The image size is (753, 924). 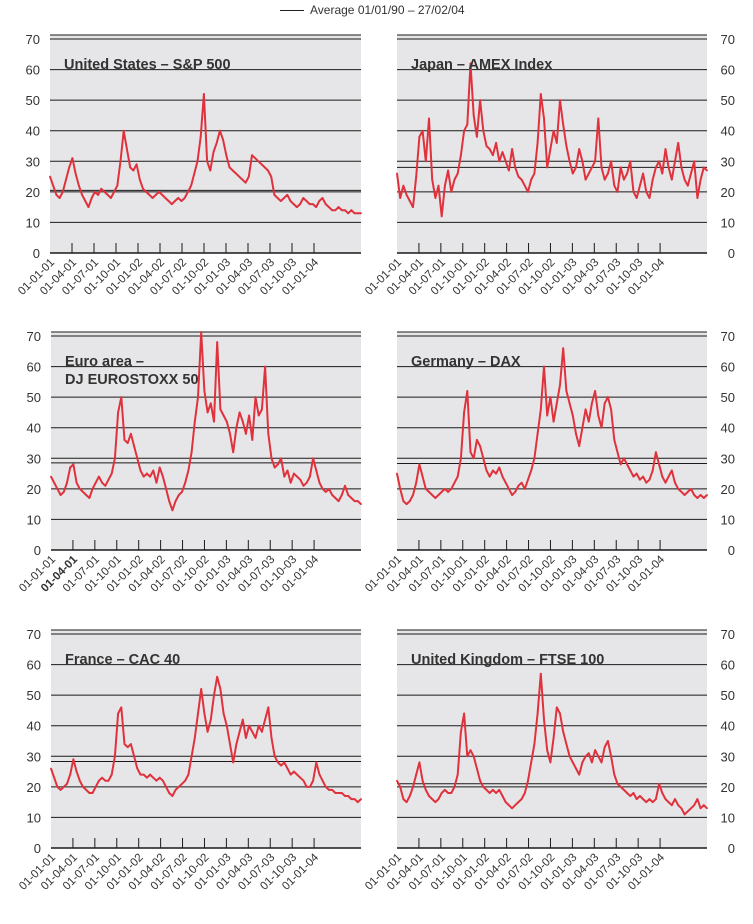 What do you see at coordinates (34, 817) in the screenshot?
I see `y-tick-label: 10` at bounding box center [34, 817].